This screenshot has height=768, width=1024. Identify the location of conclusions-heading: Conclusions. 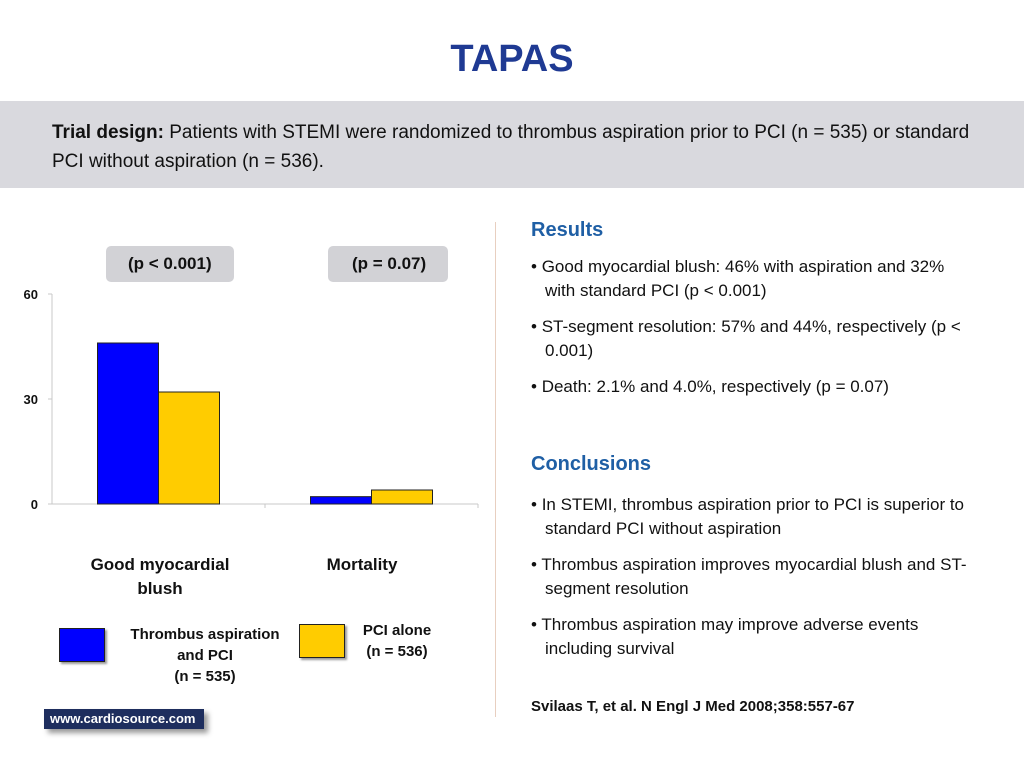
(591, 464).